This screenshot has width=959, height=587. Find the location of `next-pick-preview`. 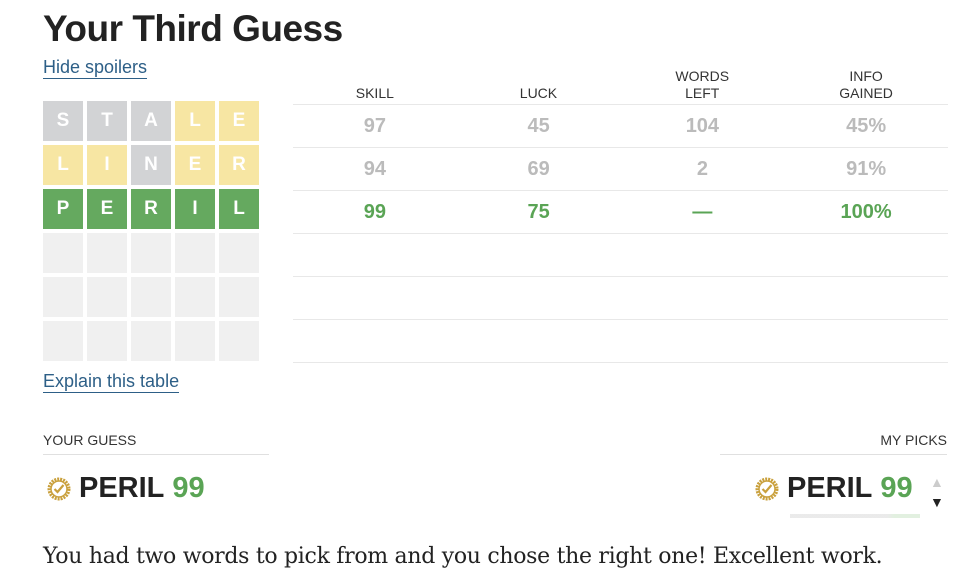

next-pick-preview is located at coordinates (855, 516).